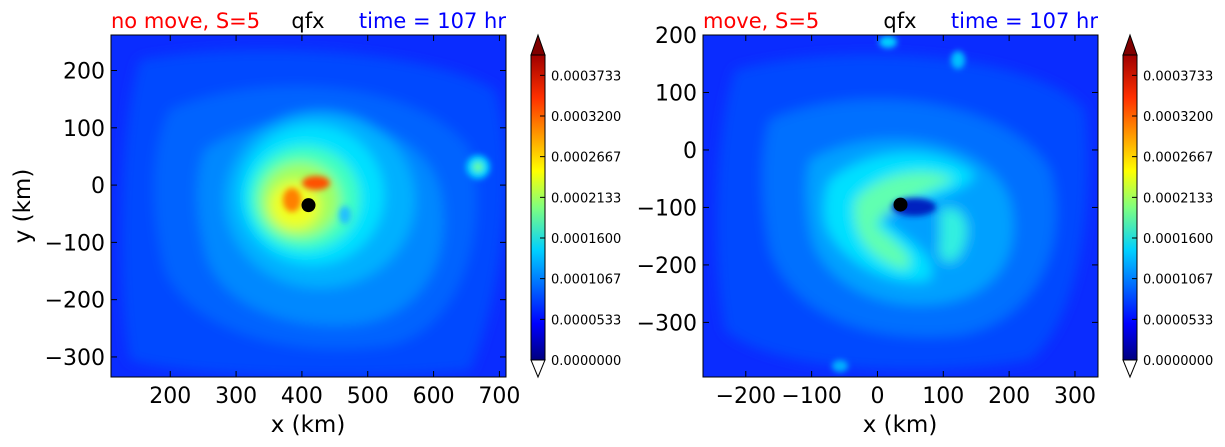  What do you see at coordinates (23, 206) in the screenshot?
I see `panel-left-ylabel: y (km)` at bounding box center [23, 206].